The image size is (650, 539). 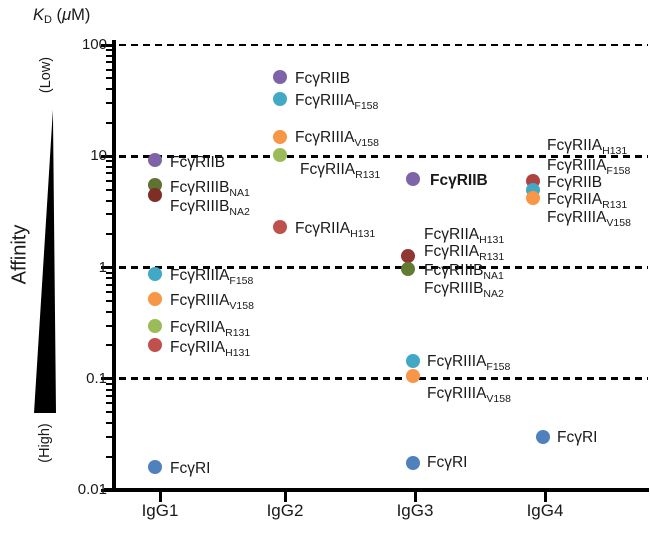 What do you see at coordinates (57, 15) in the screenshot?
I see `y-axis-title-open: (` at bounding box center [57, 15].